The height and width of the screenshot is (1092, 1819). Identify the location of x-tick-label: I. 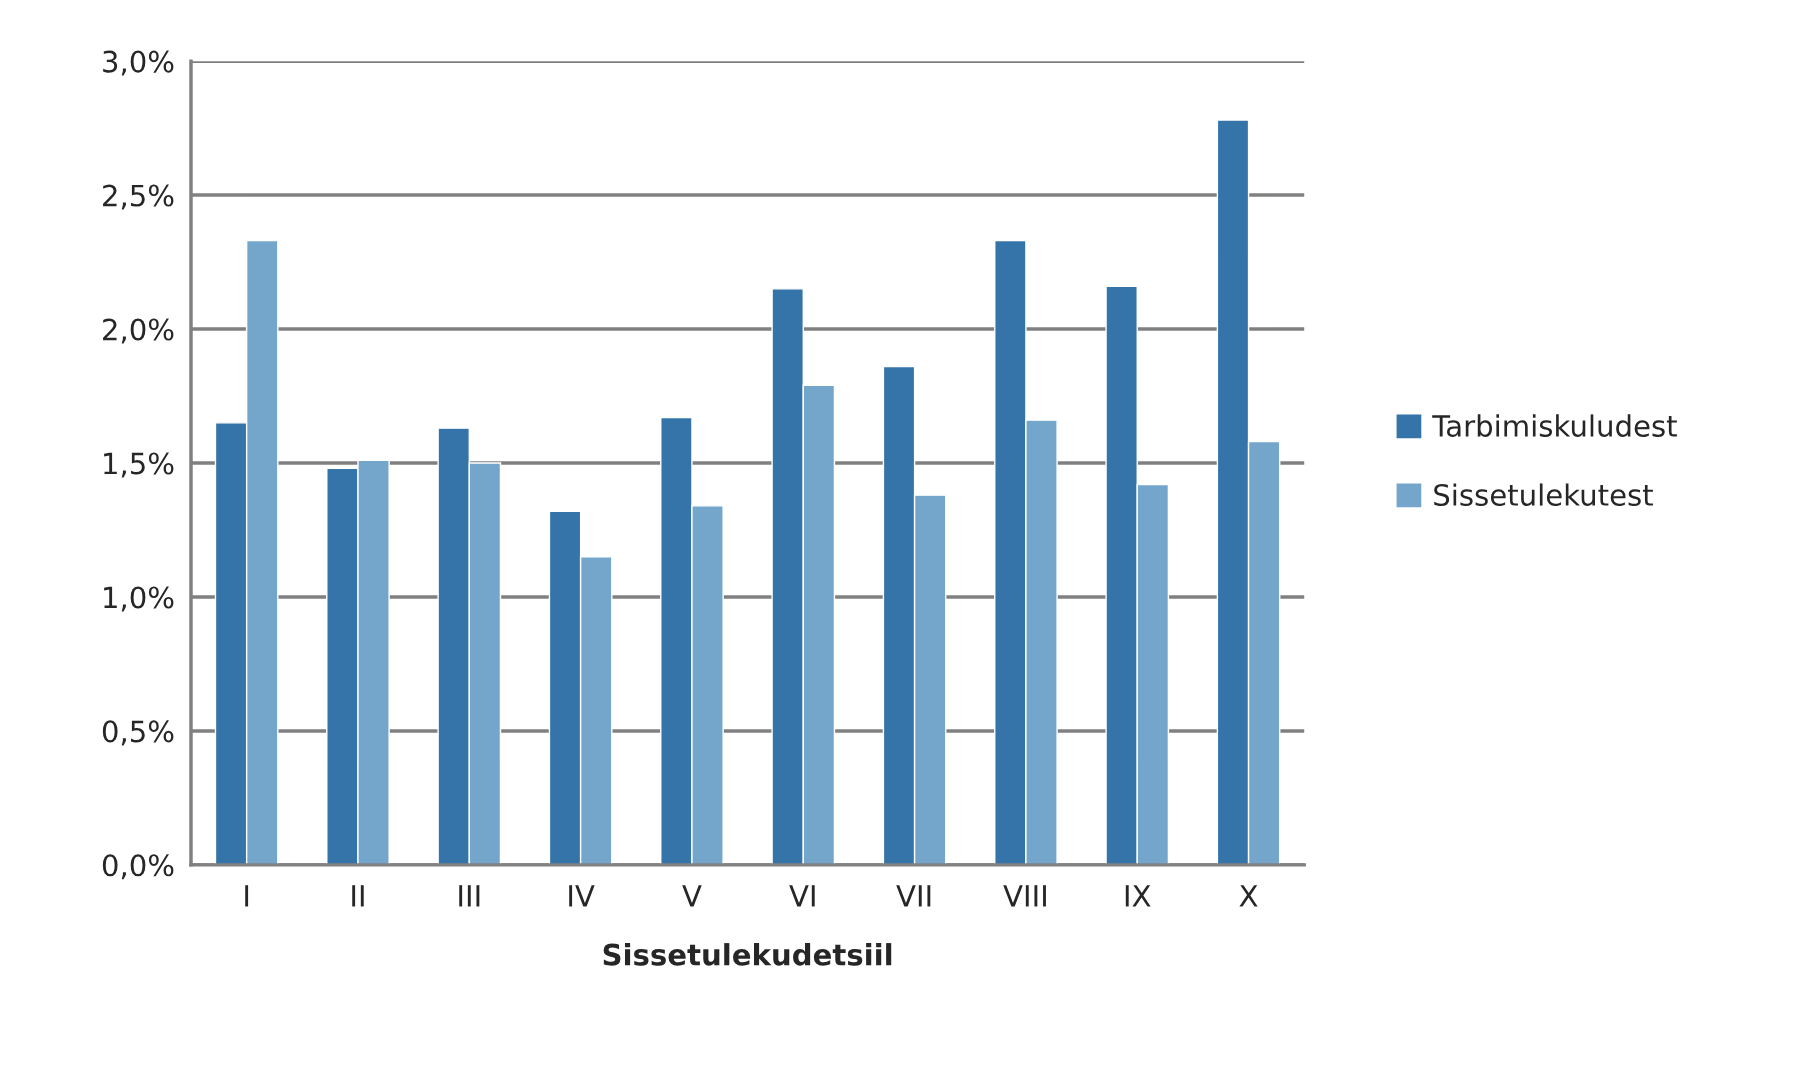
(247, 896).